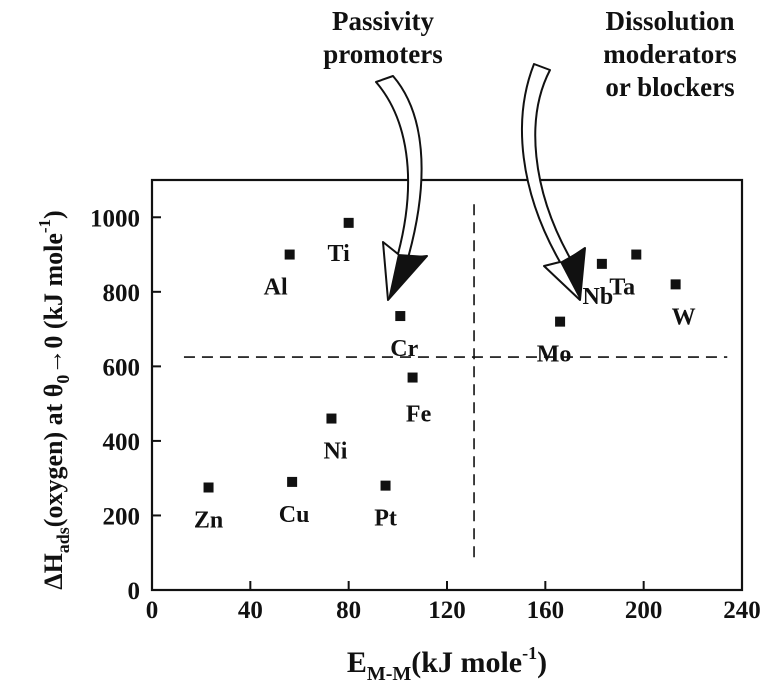 This screenshot has height=685, width=782. What do you see at coordinates (115, 218) in the screenshot?
I see `y-tick-label-1000: 1000` at bounding box center [115, 218].